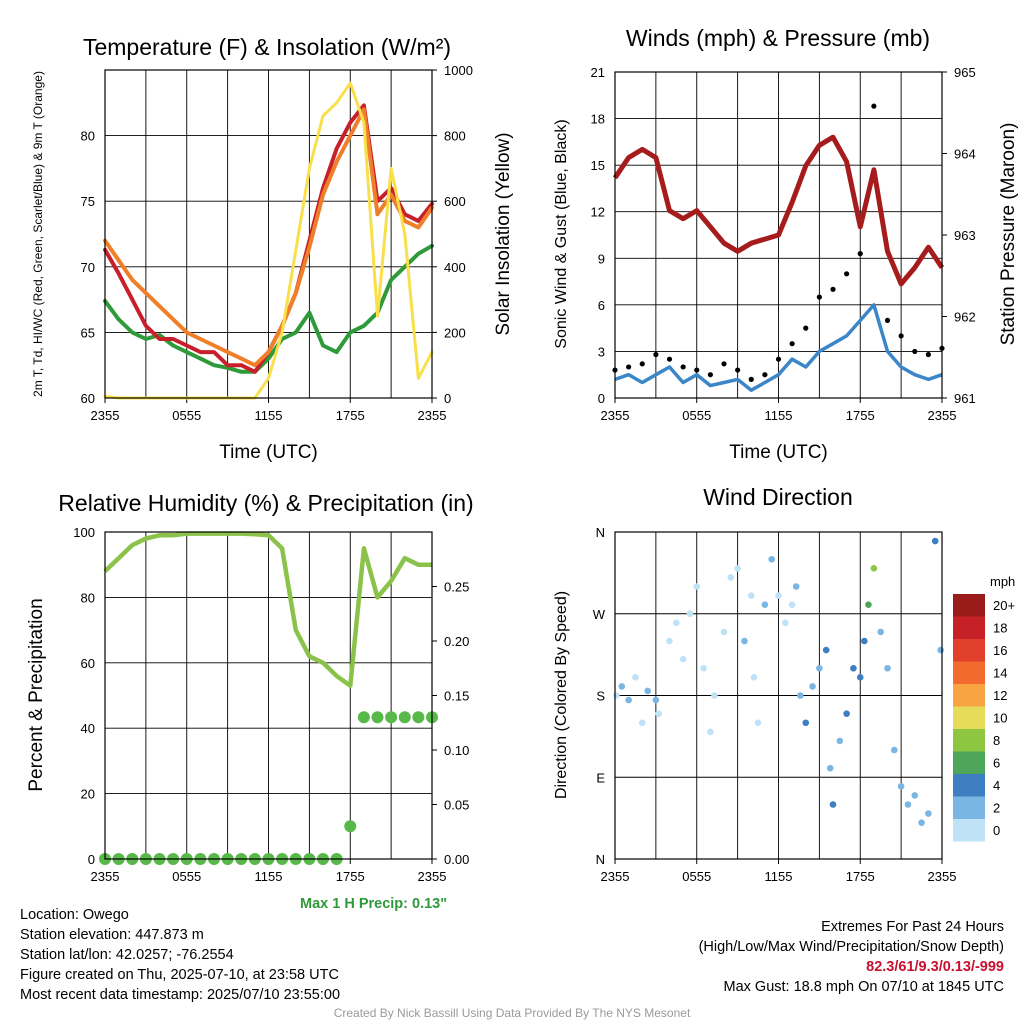 Image resolution: width=1024 pixels, height=1024 pixels. What do you see at coordinates (863, 987) in the screenshot?
I see `max-gust-text: Max Gust: 18.8 mph On 07/10 at 1845 UTC` at bounding box center [863, 987].